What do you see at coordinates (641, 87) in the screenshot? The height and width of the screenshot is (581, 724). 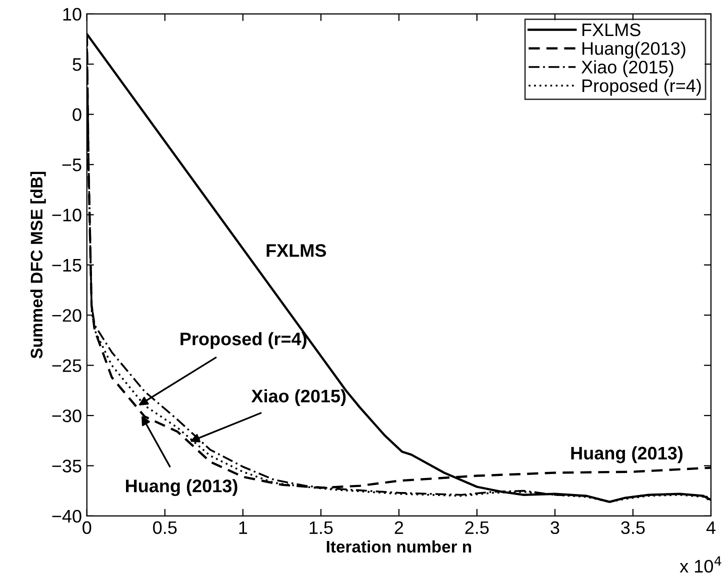 I see `legend-label: Proposed (r=4)` at bounding box center [641, 87].